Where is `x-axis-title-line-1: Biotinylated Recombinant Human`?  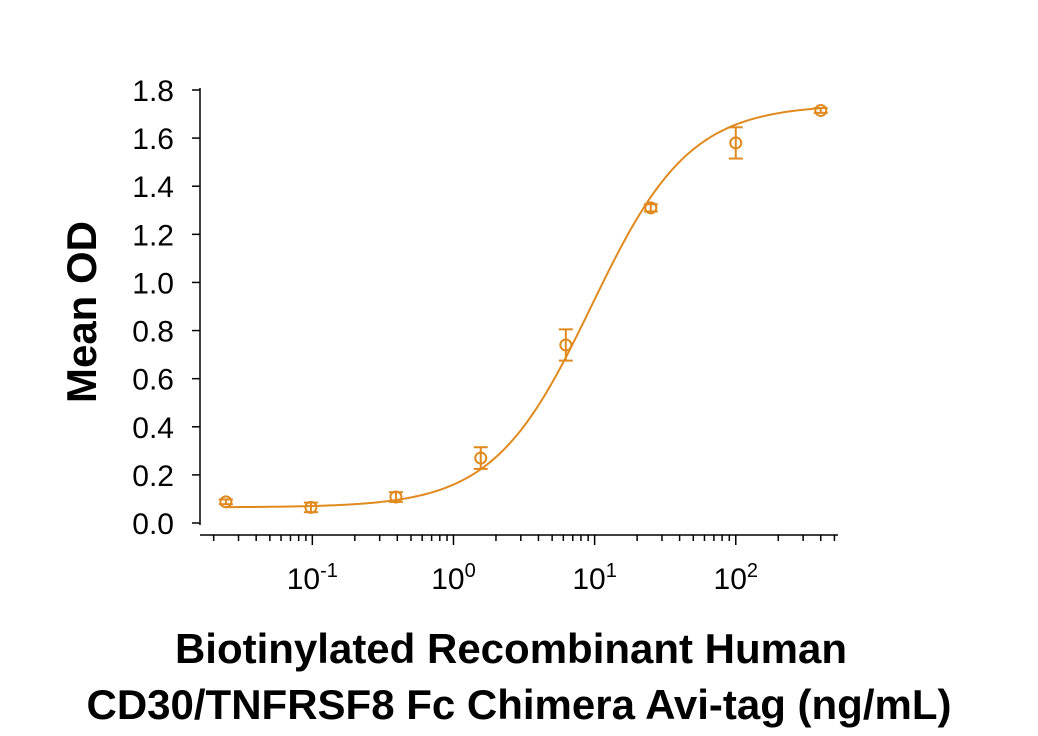 x-axis-title-line-1: Biotinylated Recombinant Human is located at coordinates (511, 648).